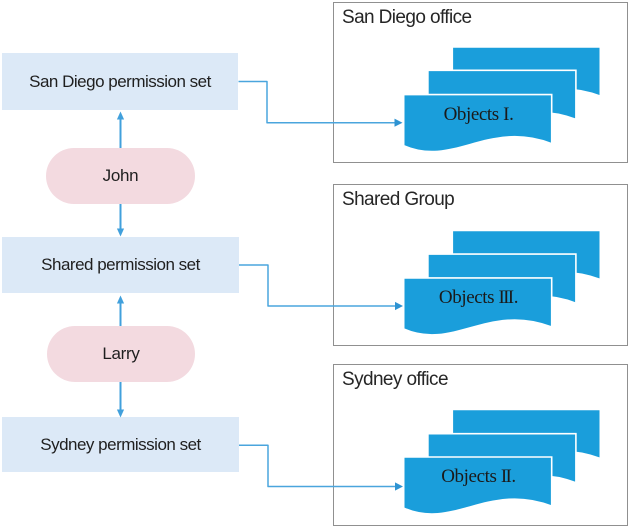  I want to click on svg-text: Objects III., so click(478, 297).